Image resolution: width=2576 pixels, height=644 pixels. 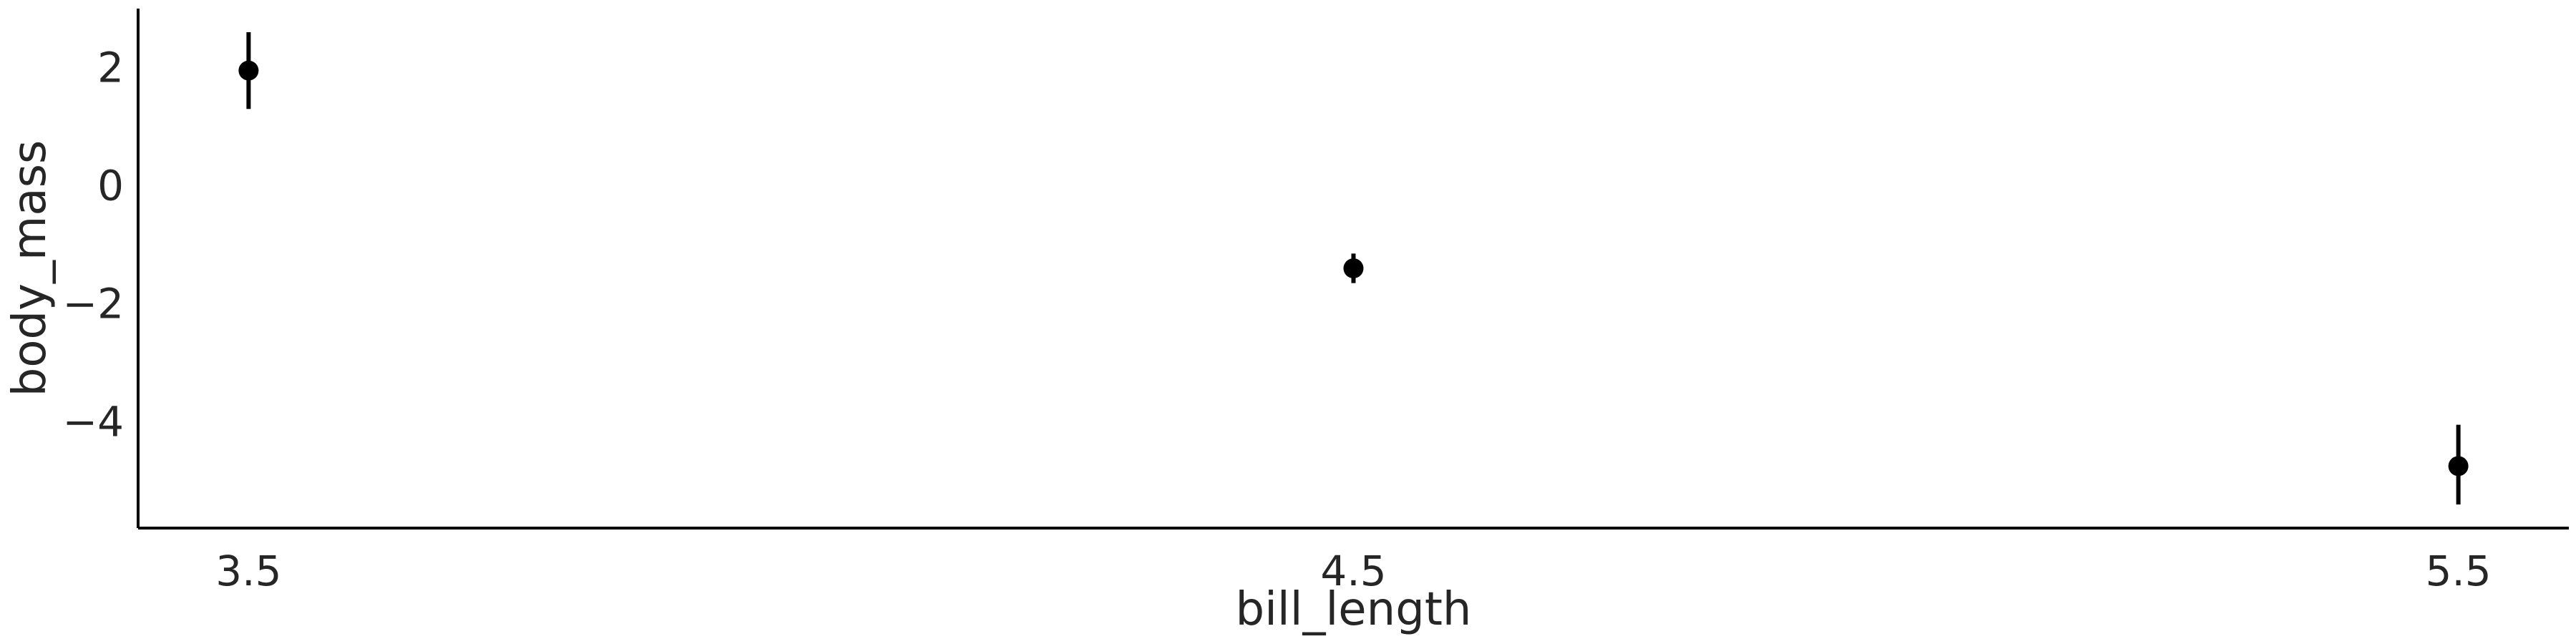 I want to click on y-tick-labels: 2 0 −2 −4, so click(x=94, y=245).